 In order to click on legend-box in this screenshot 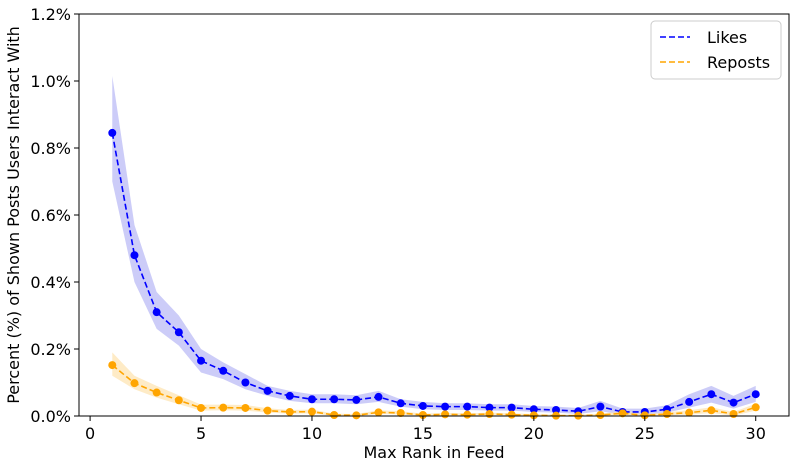, I will do `click(716, 50)`.